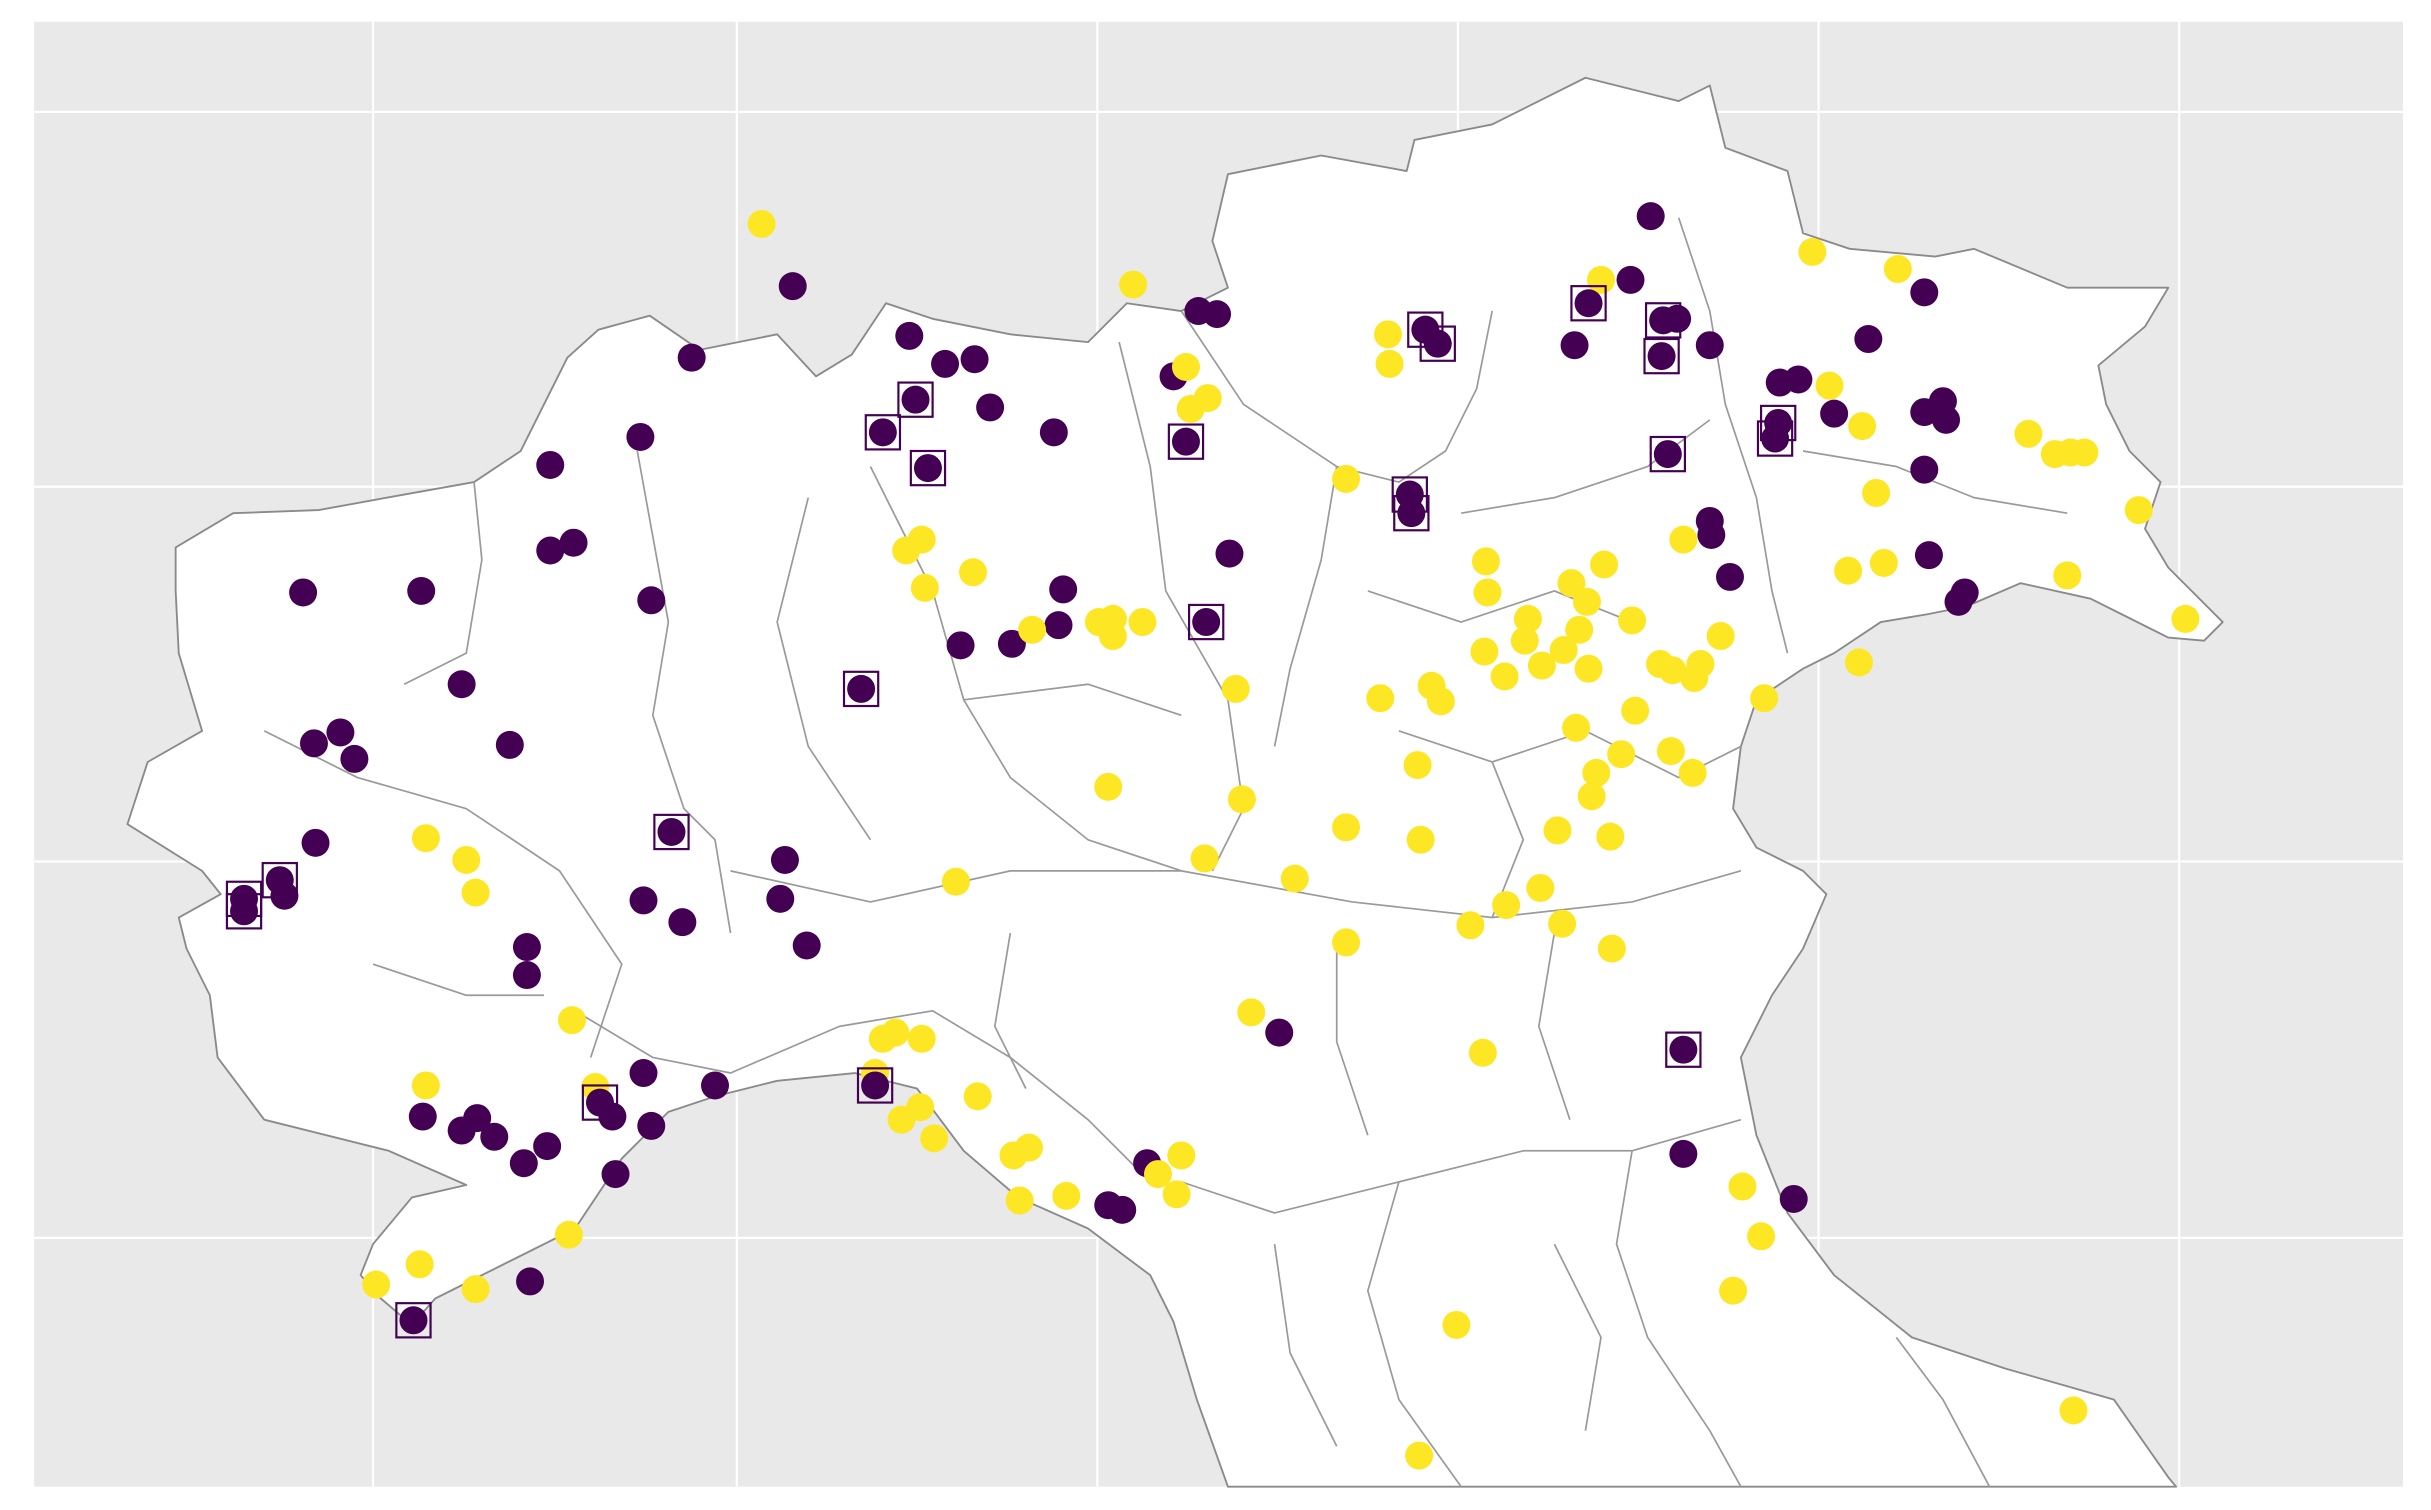  I want to click on border-lombardy-veneto, so click(1181, 606).